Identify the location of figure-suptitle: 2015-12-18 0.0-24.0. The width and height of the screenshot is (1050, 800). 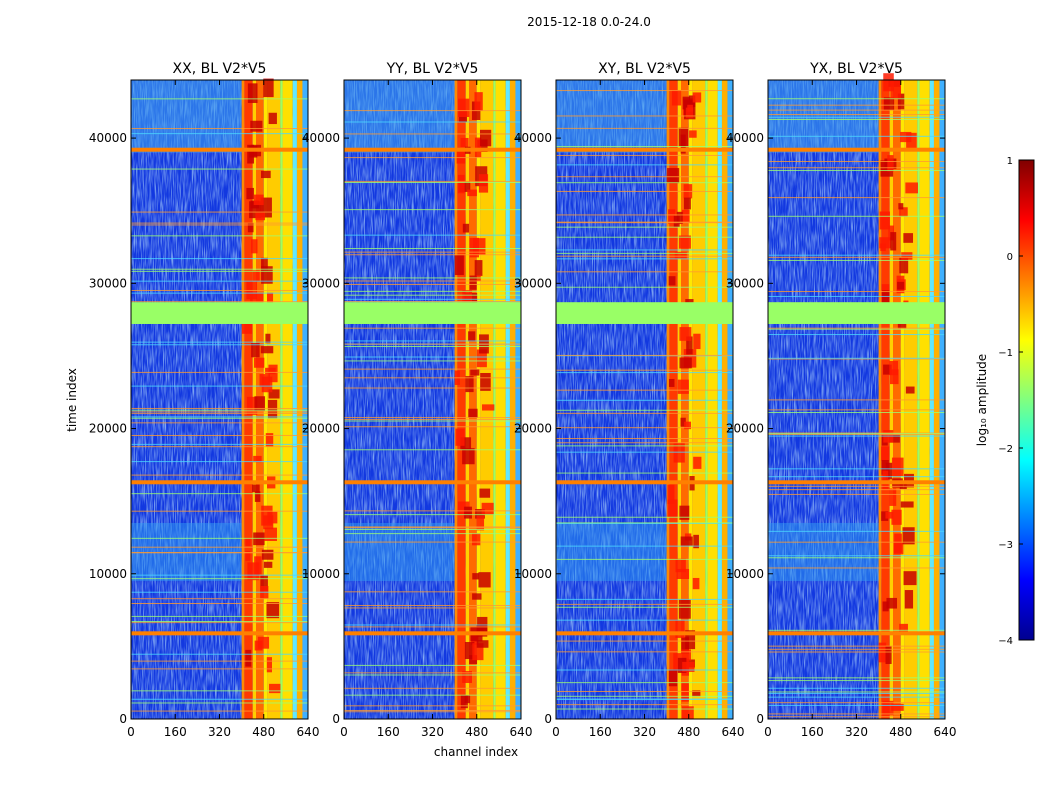
(589, 22).